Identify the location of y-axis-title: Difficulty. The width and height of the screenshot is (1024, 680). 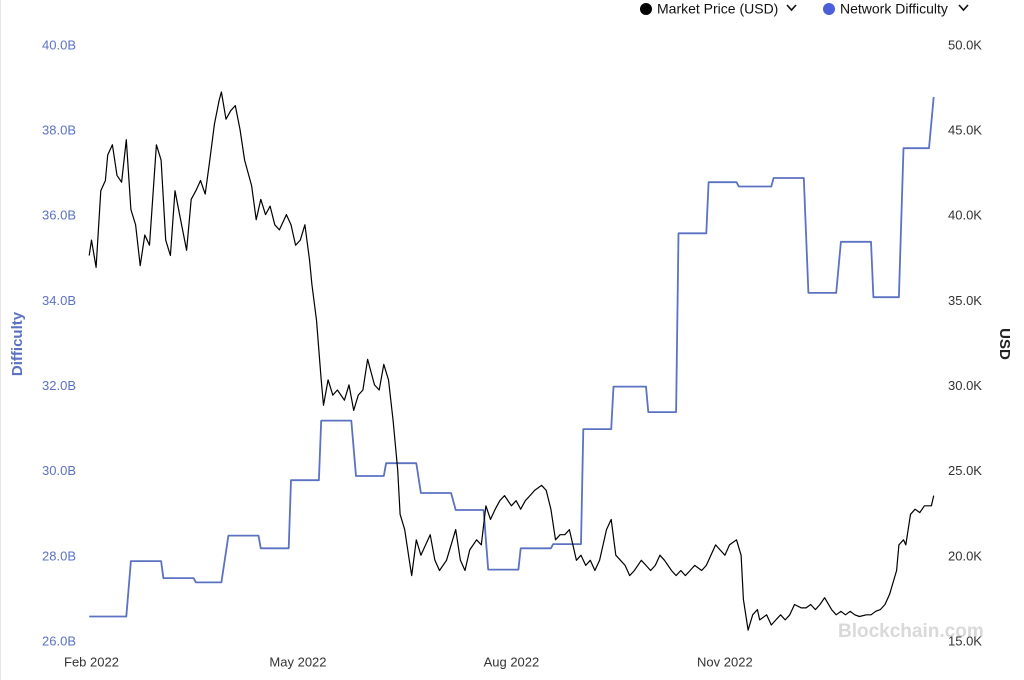
(17, 343).